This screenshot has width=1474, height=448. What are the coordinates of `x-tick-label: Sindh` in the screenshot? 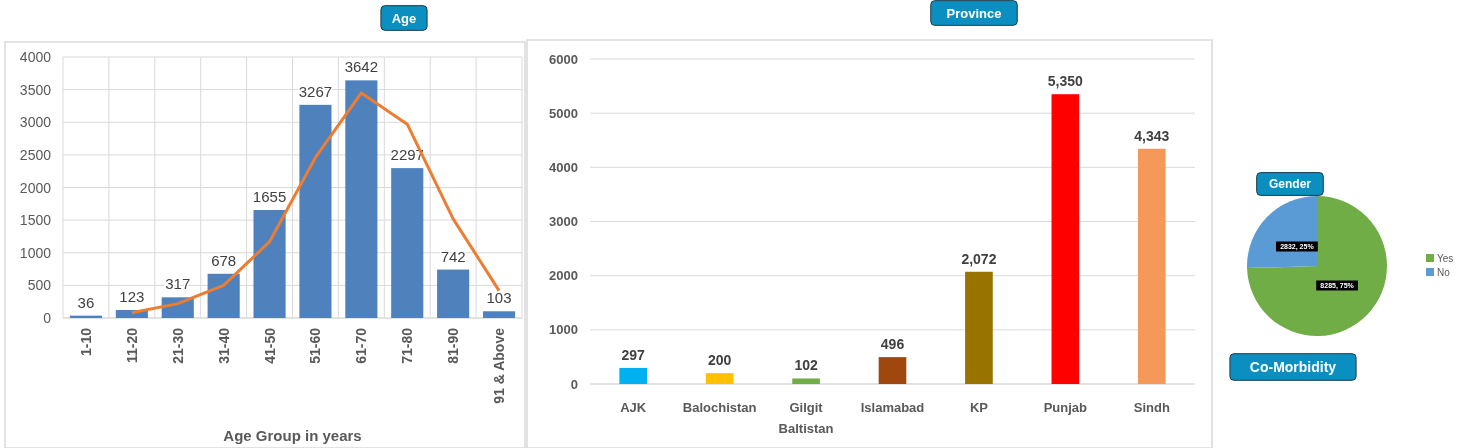 It's located at (1151, 407).